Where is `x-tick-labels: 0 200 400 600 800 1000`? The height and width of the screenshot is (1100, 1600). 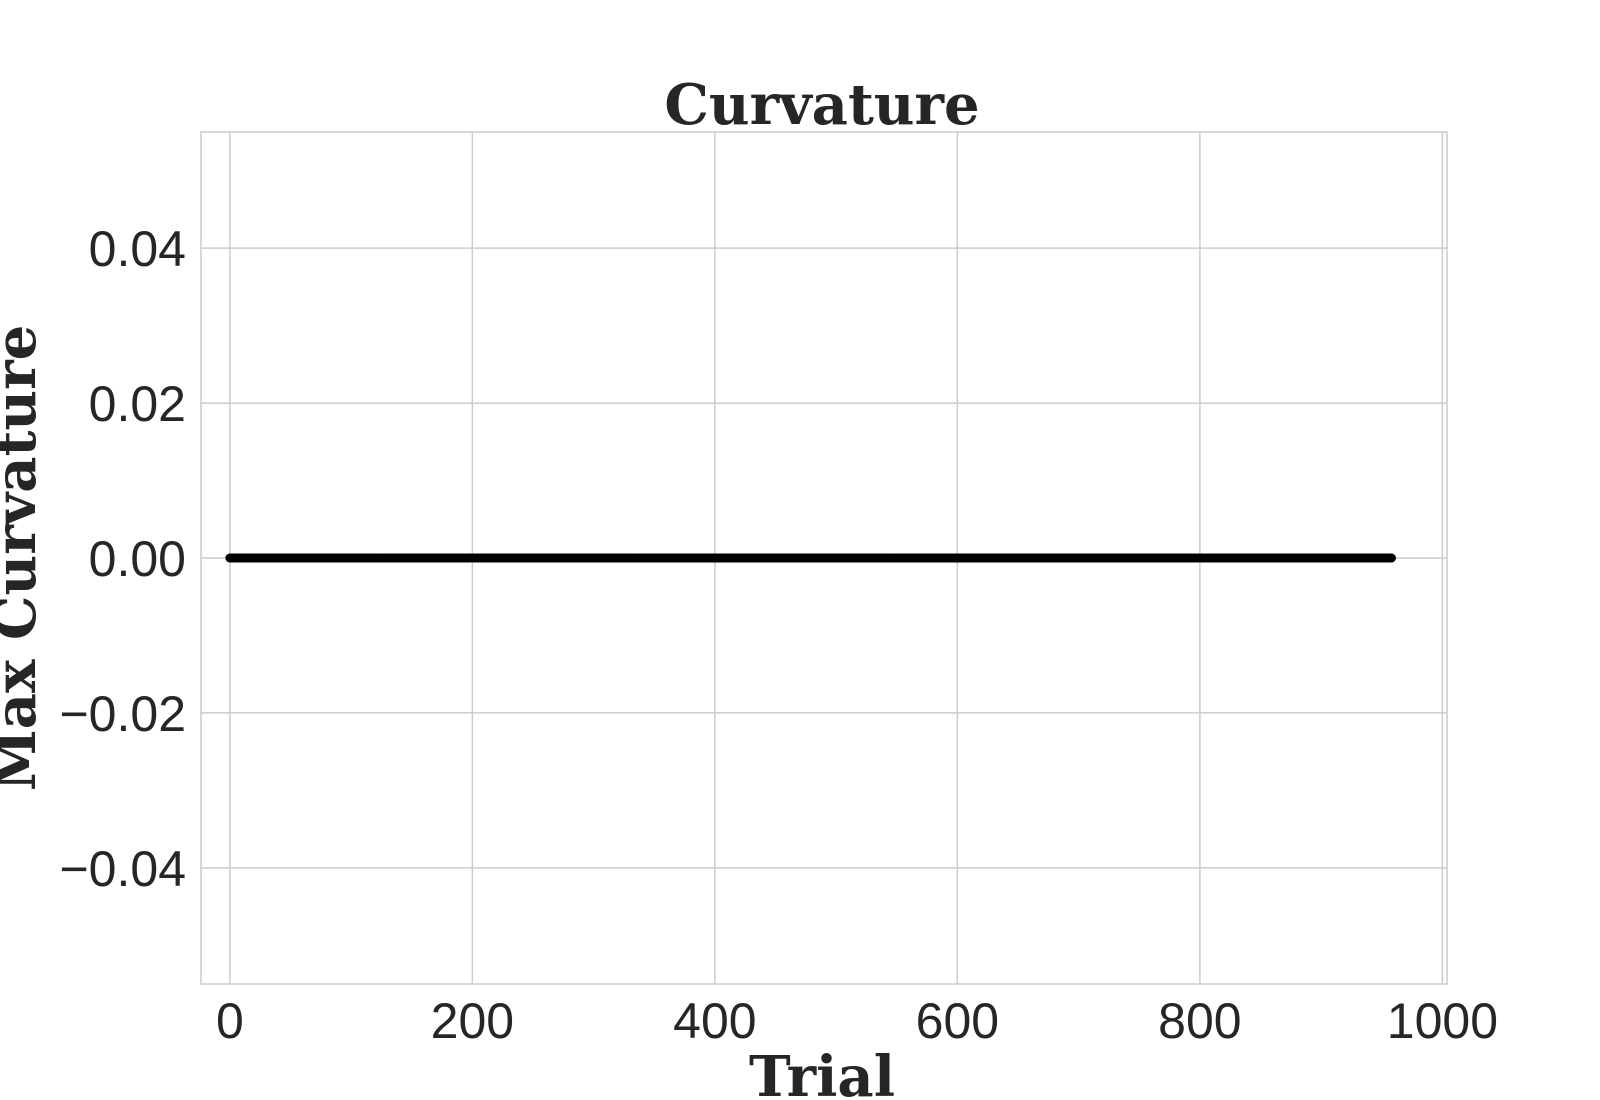 x-tick-labels: 0 200 400 600 800 1000 is located at coordinates (857, 1021).